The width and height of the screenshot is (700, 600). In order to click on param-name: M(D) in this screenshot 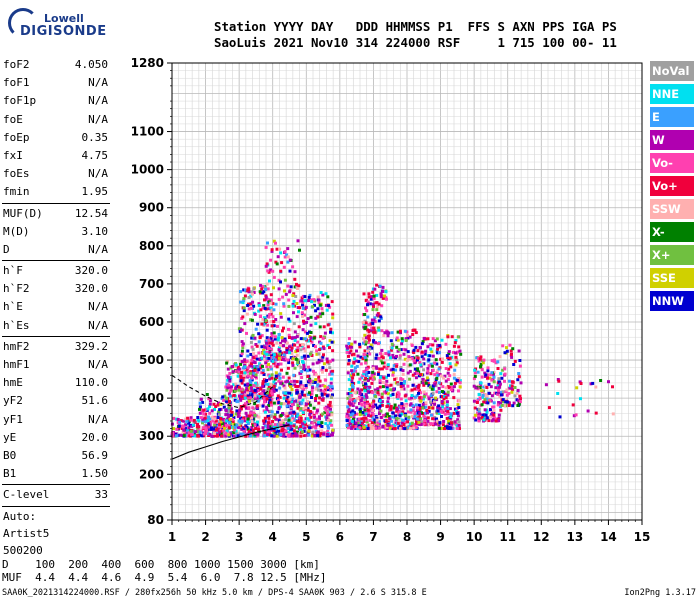, I will do `click(16, 231)`.